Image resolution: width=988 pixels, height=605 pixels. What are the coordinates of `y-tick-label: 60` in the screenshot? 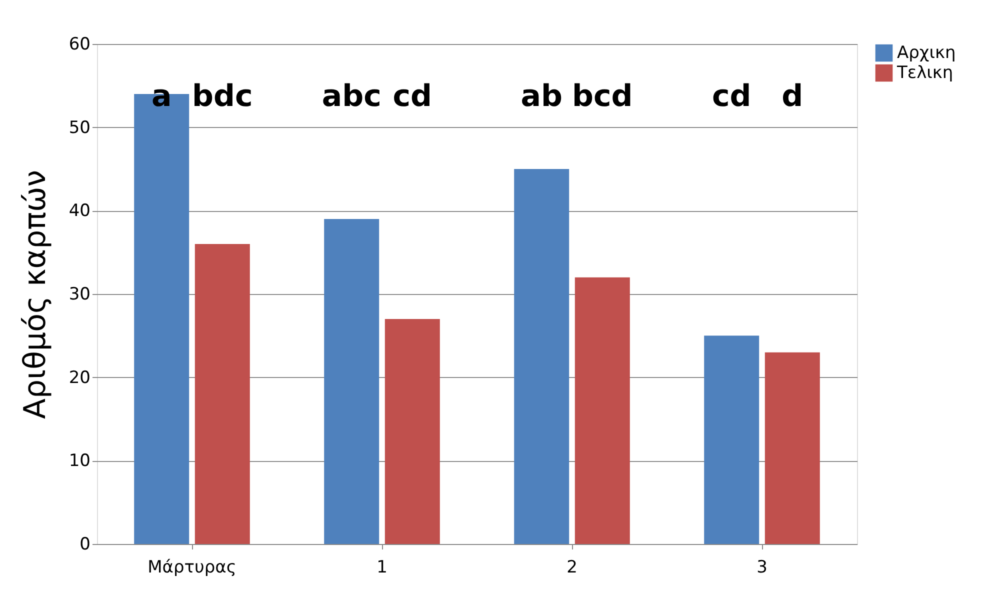 It's located at (79, 44).